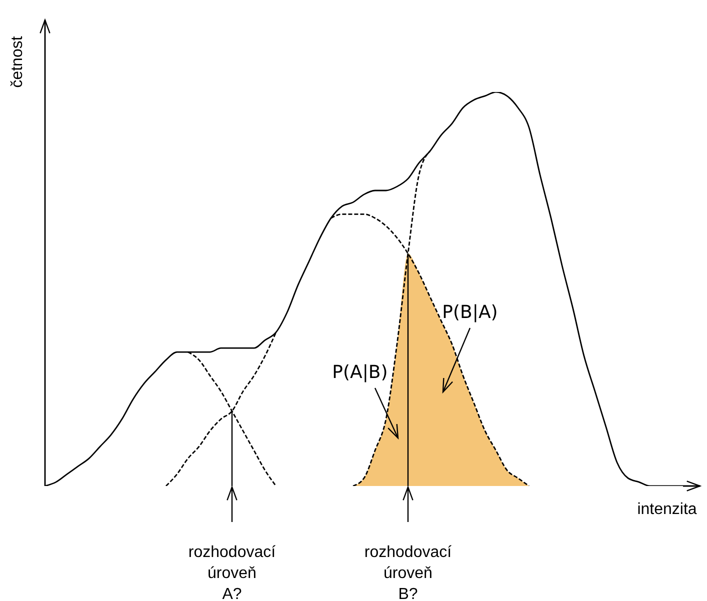 This screenshot has height=601, width=707. Describe the element at coordinates (470, 312) in the screenshot. I see `annotation: P(B|A)` at that location.